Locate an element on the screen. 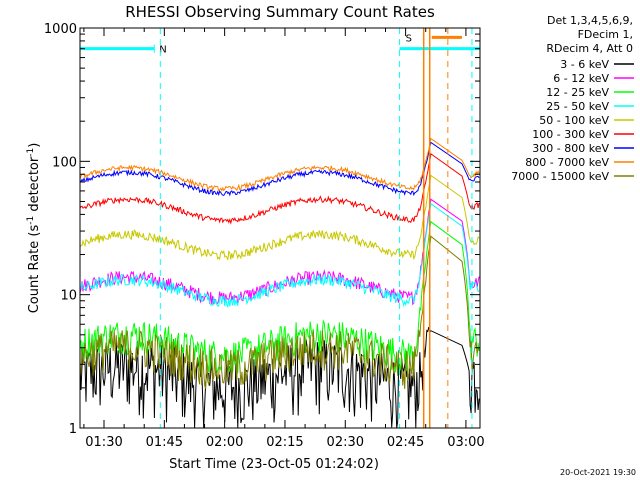 The width and height of the screenshot is (640, 480). y-axis-label-mid: detector is located at coordinates (34, 186).